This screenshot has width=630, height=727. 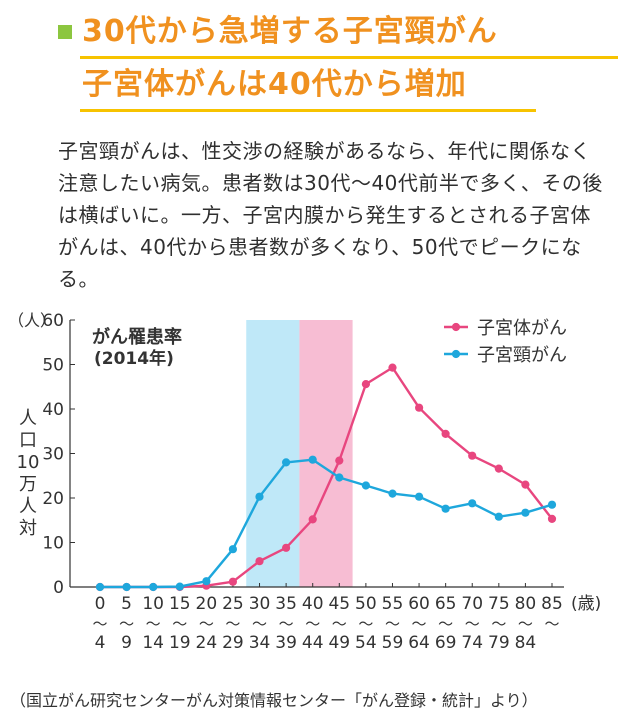 I want to click on x-tick-label-start-13: 65, so click(x=446, y=604).